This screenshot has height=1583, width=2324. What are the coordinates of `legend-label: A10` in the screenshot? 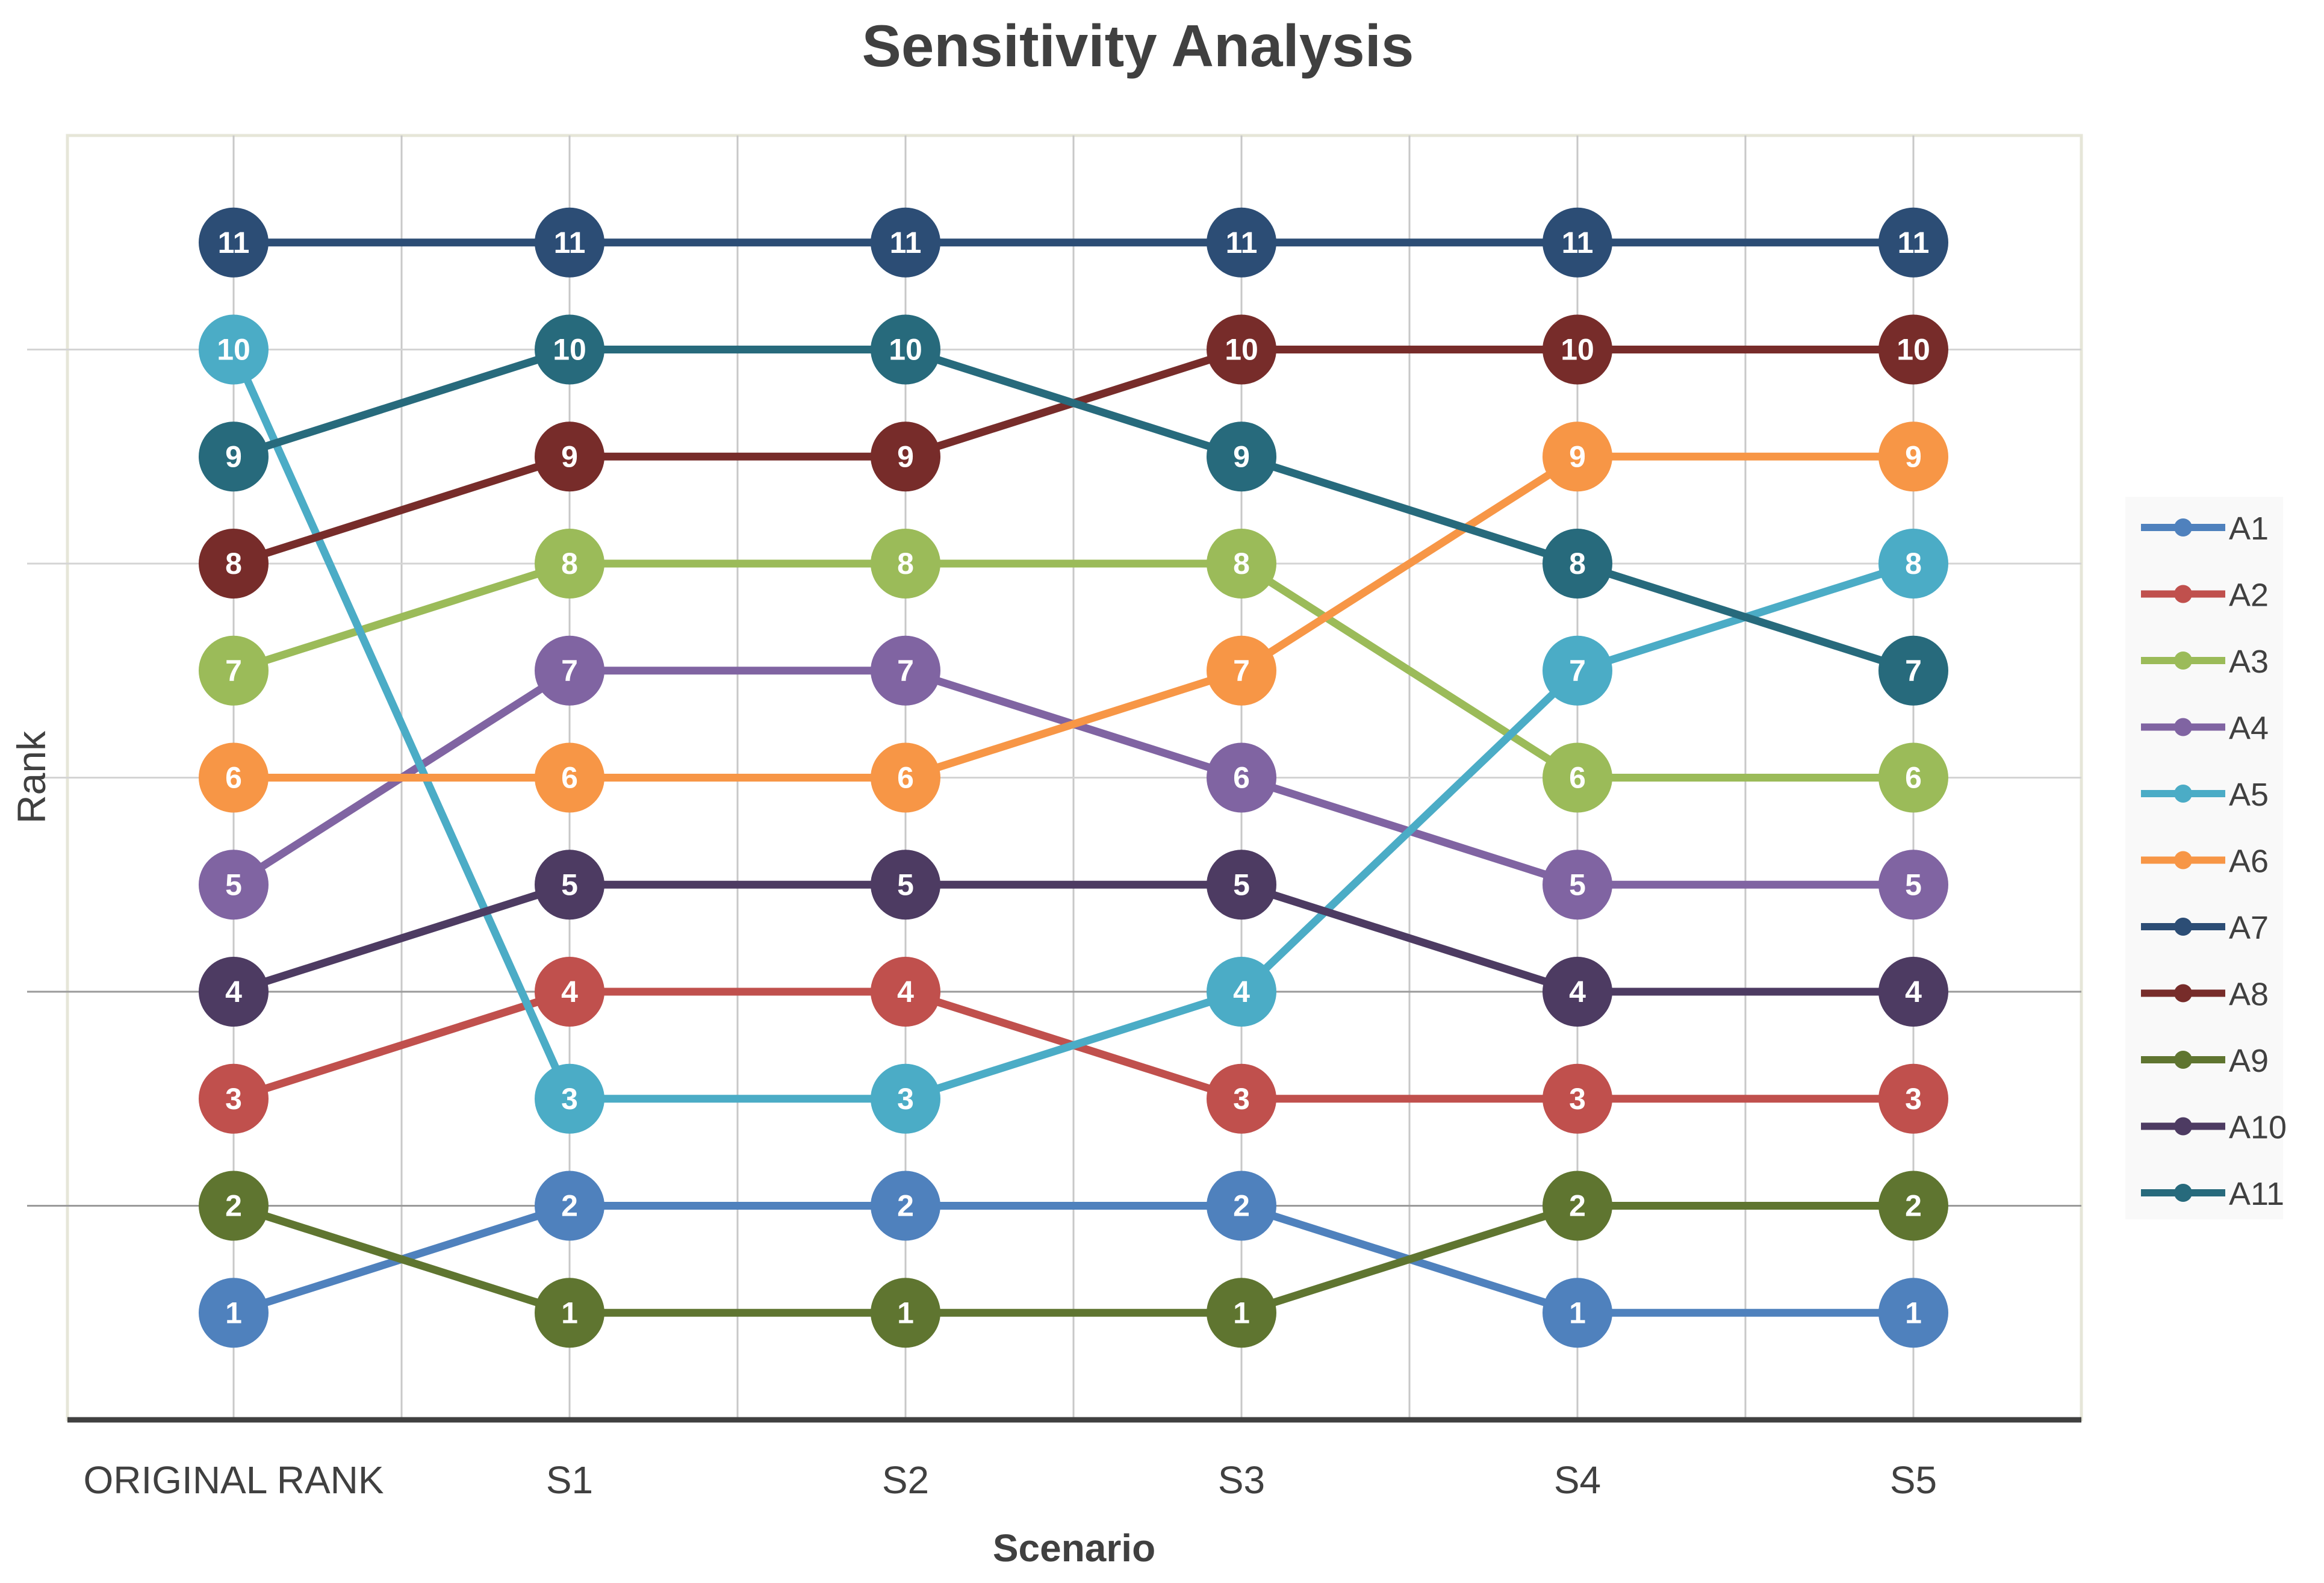 It's located at (2258, 1128).